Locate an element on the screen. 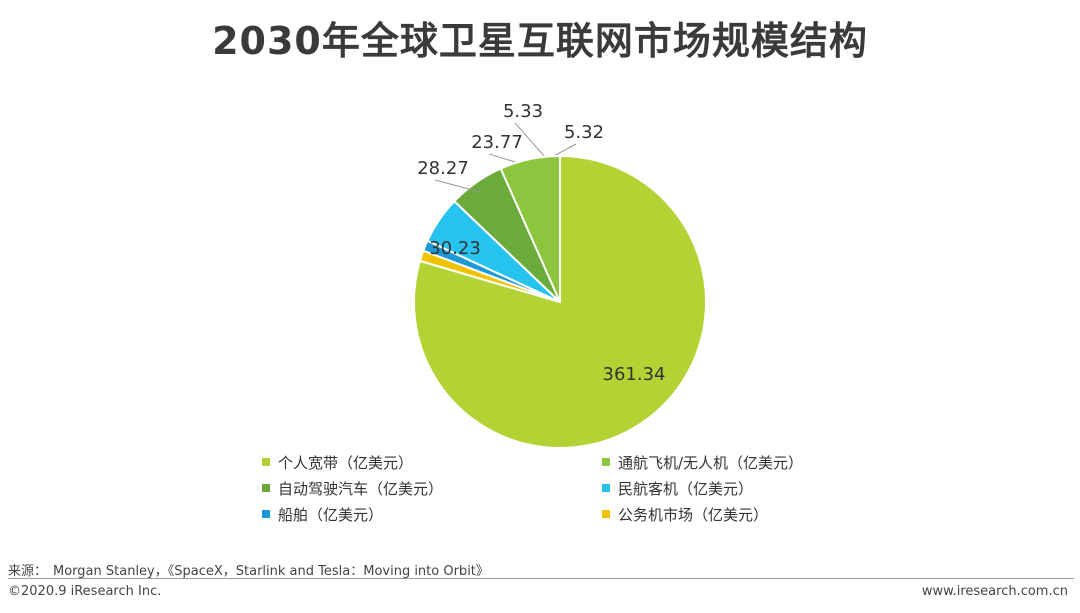 This screenshot has height=613, width=1080. legend-label: 自动驾驶汽车（亿美元） is located at coordinates (361, 488).